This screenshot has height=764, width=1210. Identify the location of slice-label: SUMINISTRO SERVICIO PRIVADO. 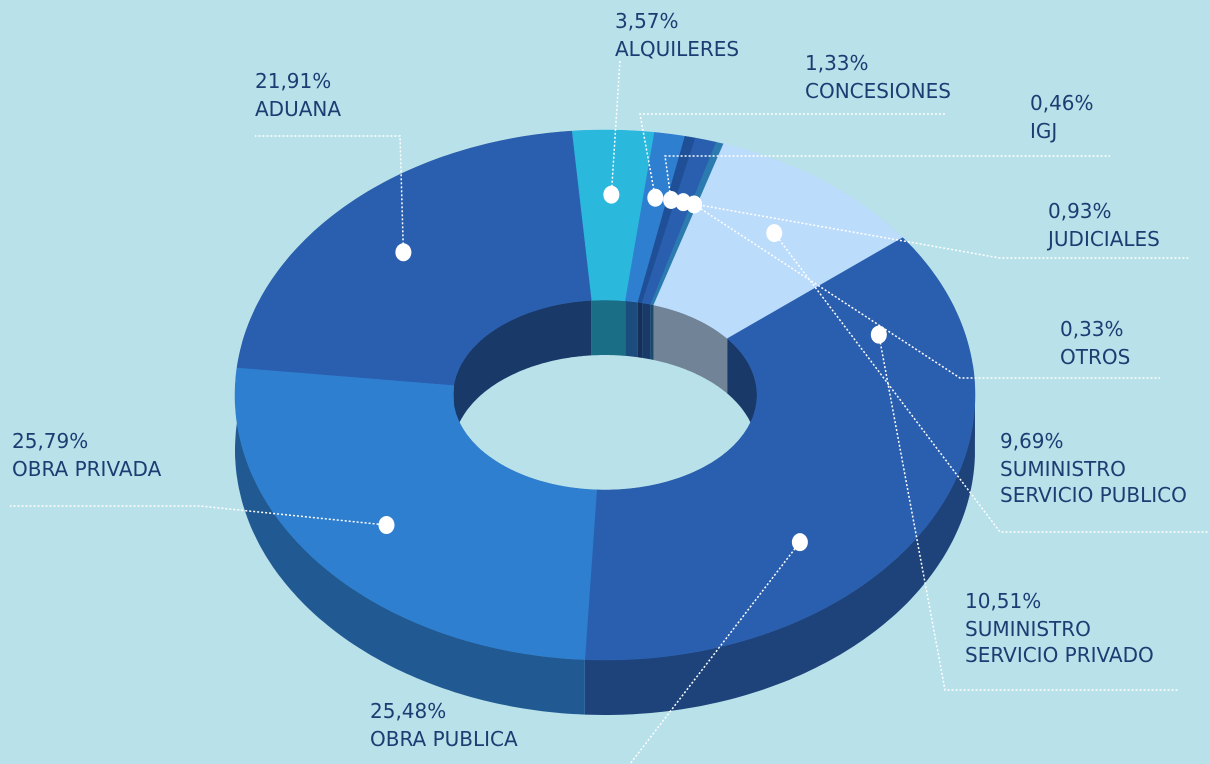
(1059, 642).